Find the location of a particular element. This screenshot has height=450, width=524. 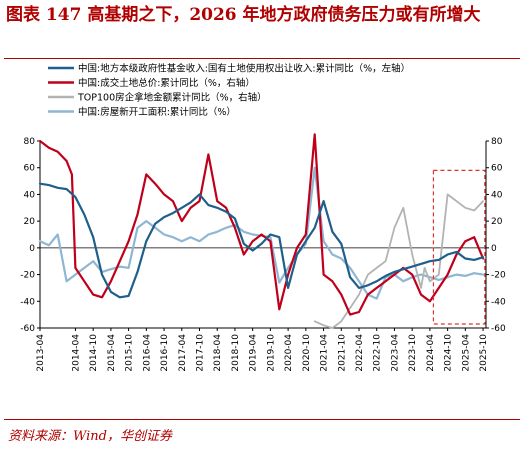

x-tick-label: 2020-10 is located at coordinates (307, 353).